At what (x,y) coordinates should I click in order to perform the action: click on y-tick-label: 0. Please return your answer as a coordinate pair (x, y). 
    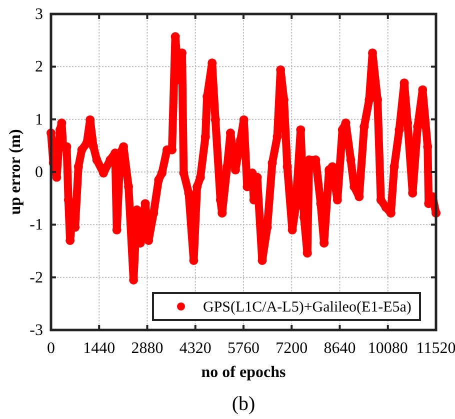
    Looking at the image, I should click on (39, 172).